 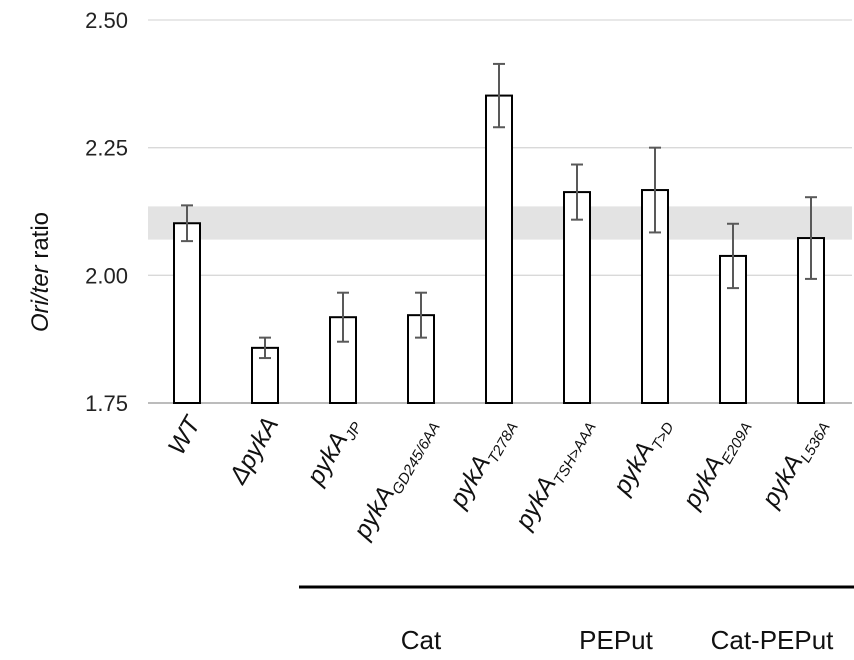 I want to click on y-axis-label: Ori/ter ratio, so click(x=40, y=272).